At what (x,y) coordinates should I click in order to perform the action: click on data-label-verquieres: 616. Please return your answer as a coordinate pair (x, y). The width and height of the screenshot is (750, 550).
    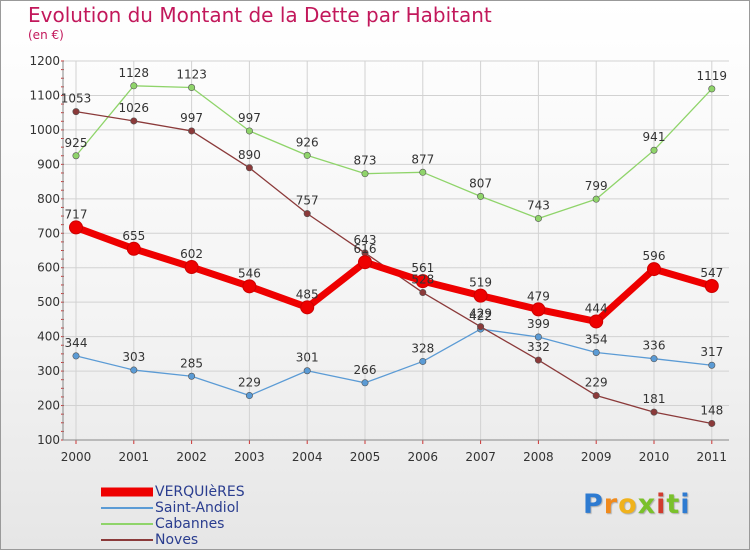
    Looking at the image, I should click on (365, 249).